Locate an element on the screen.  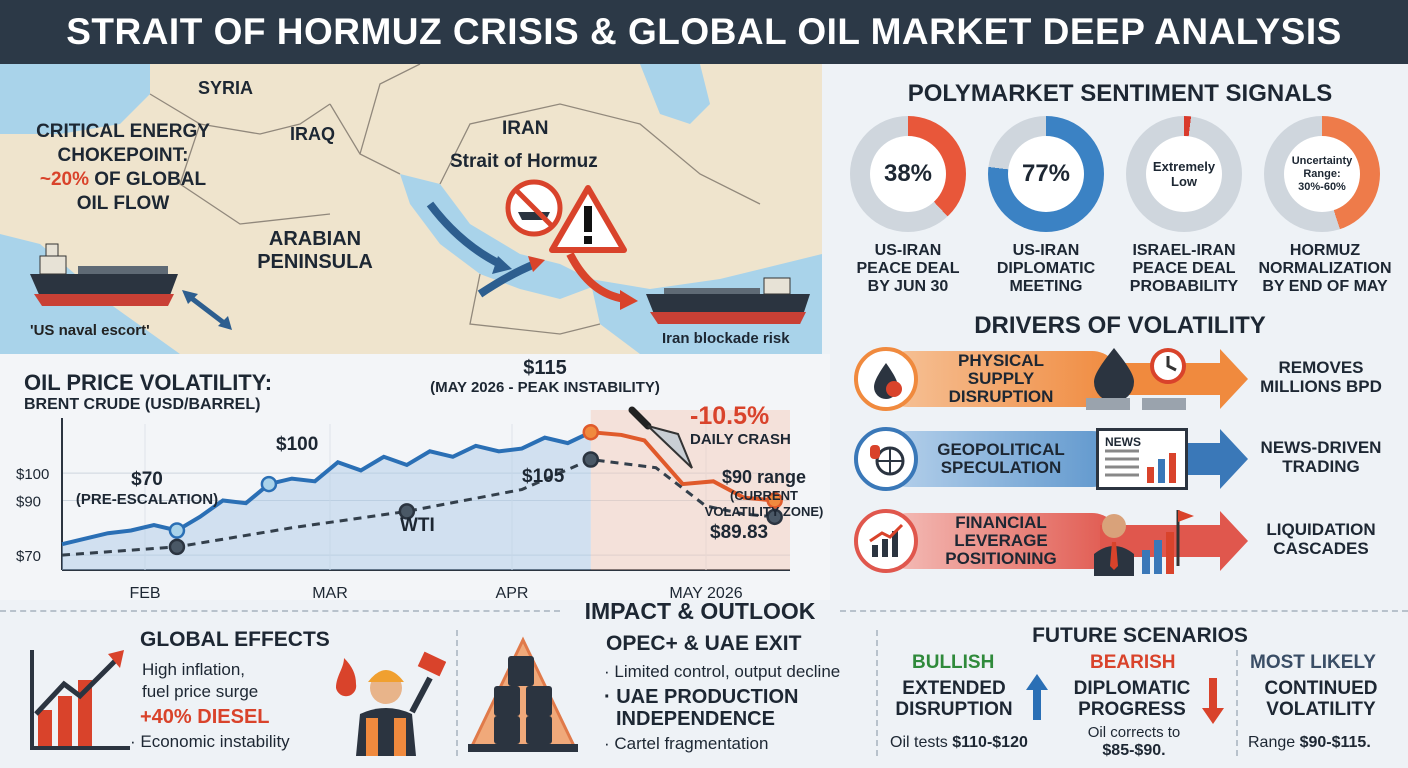
signal-label: HORMUZ NORMALIZATION BY END OF MAY is located at coordinates (1325, 269).